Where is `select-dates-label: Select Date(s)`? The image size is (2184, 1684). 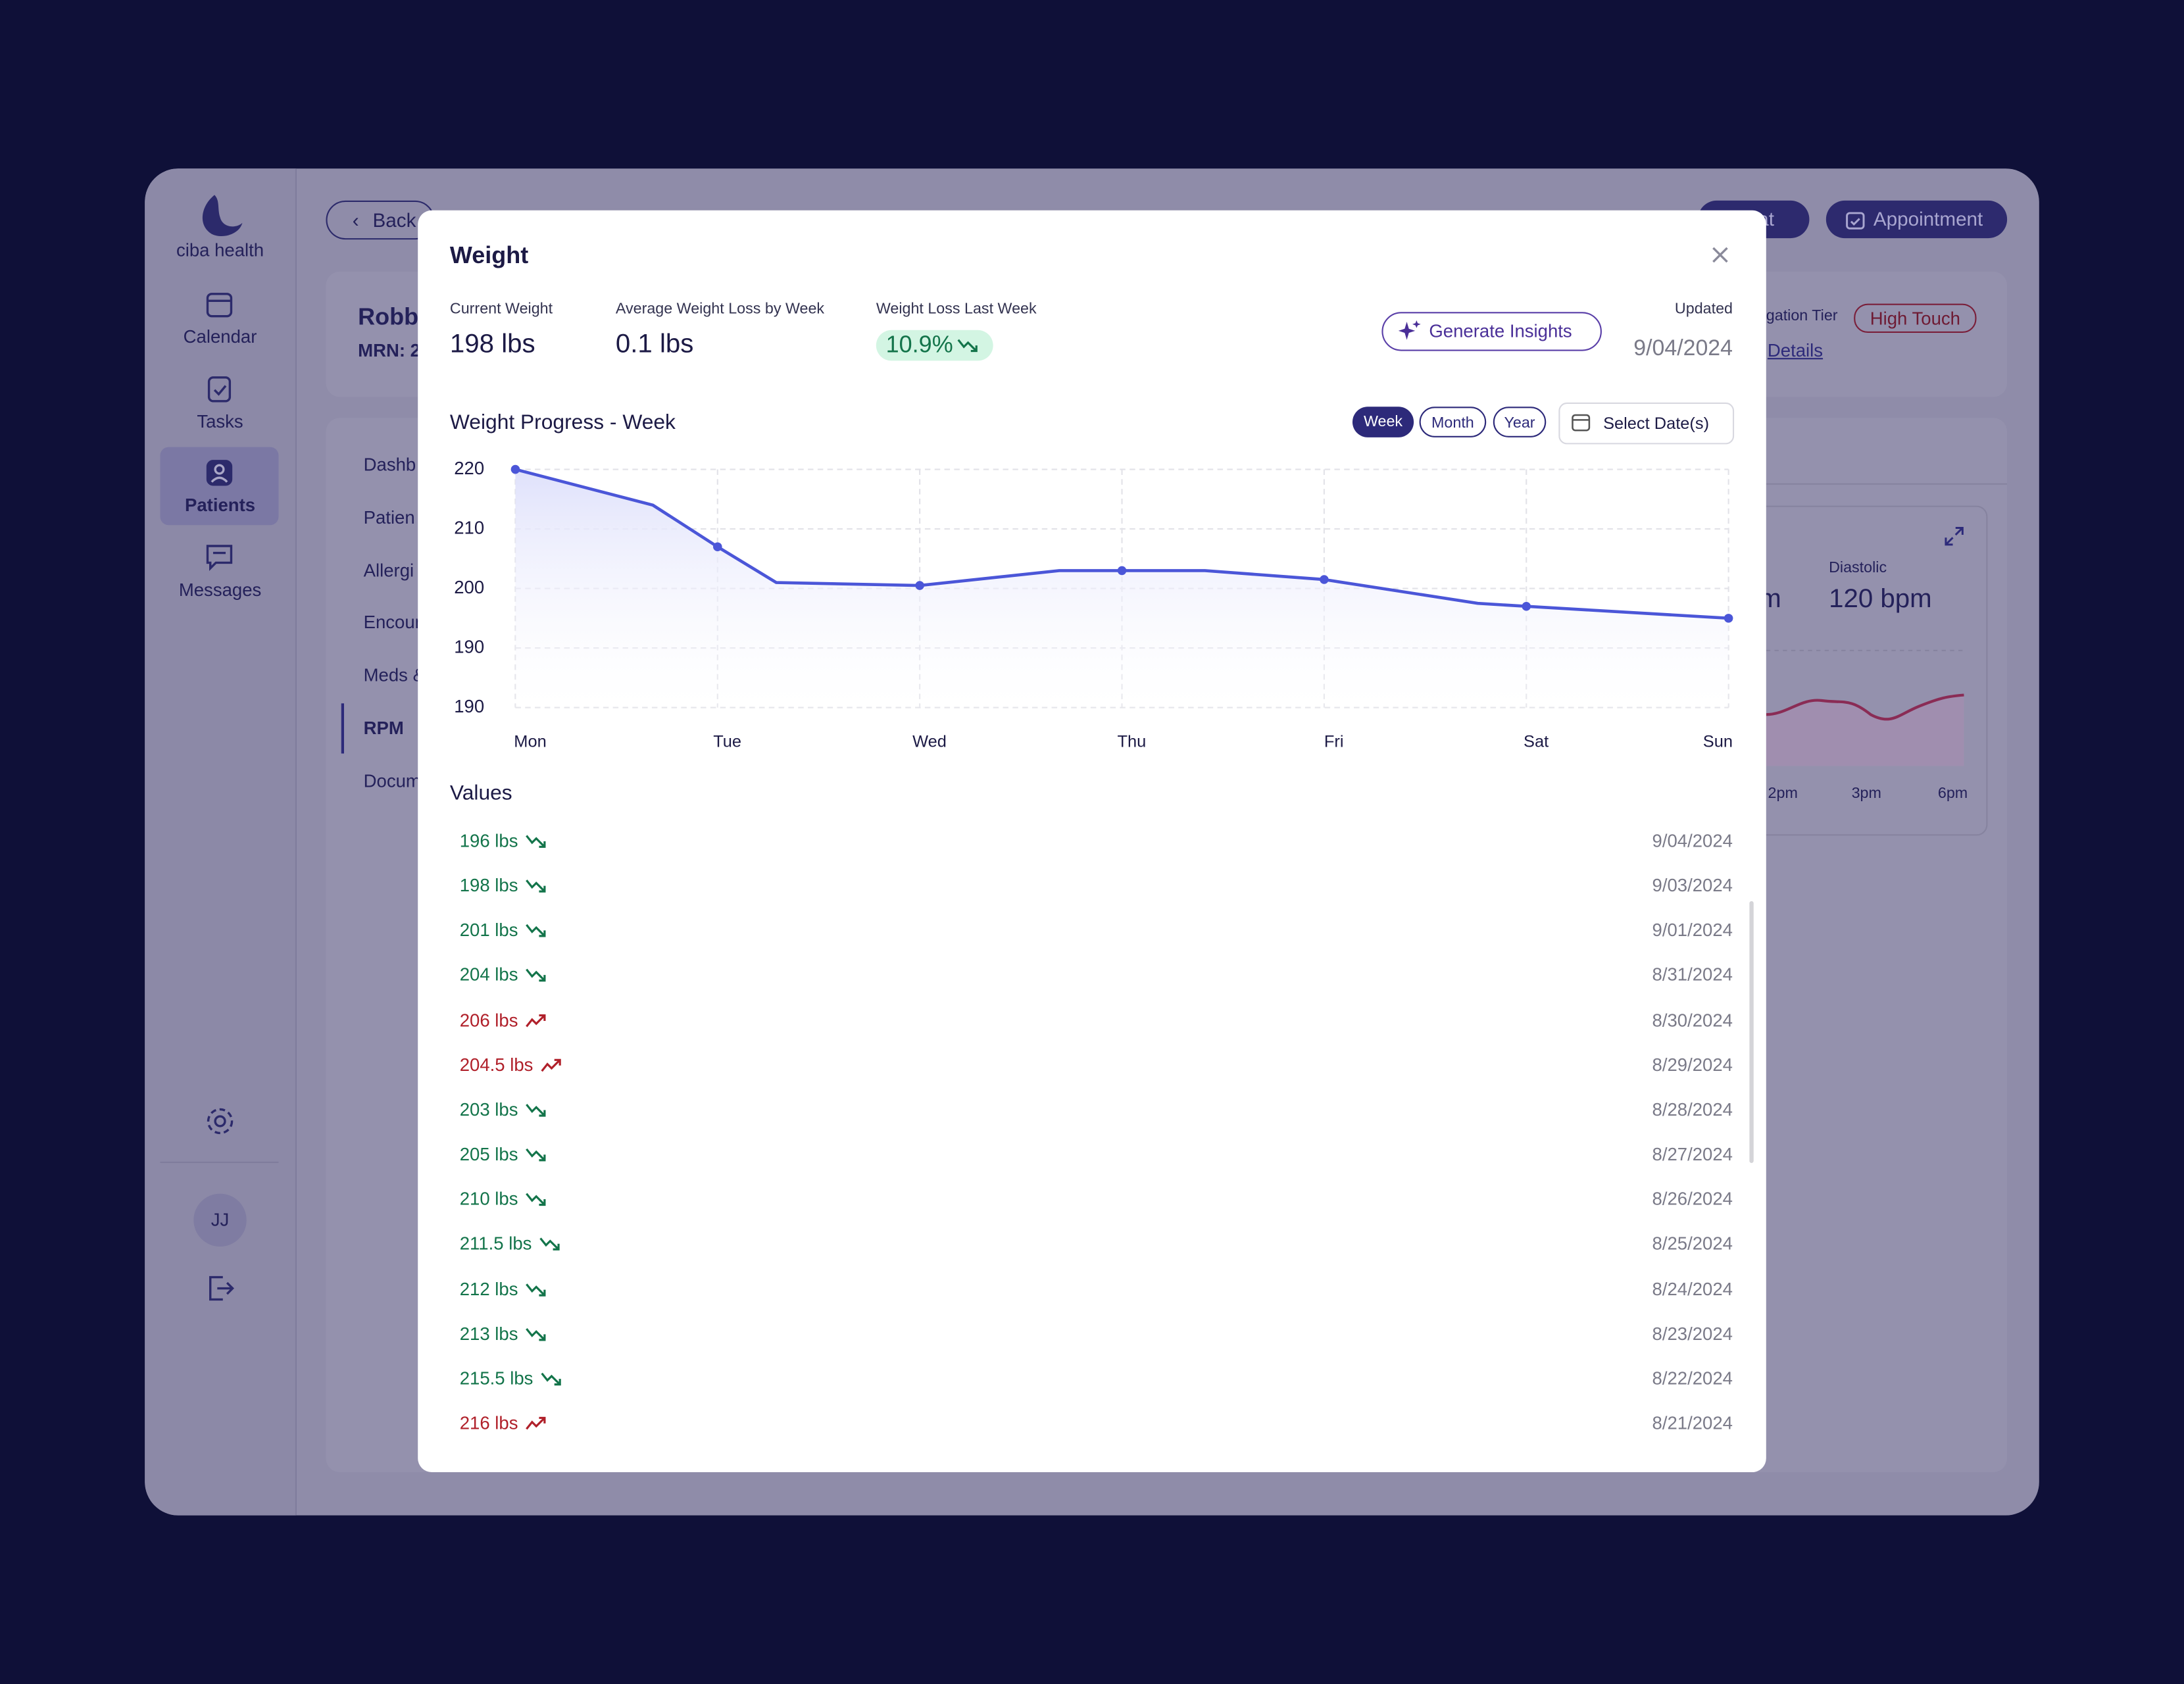
select-dates-label: Select Date(s) is located at coordinates (1656, 423).